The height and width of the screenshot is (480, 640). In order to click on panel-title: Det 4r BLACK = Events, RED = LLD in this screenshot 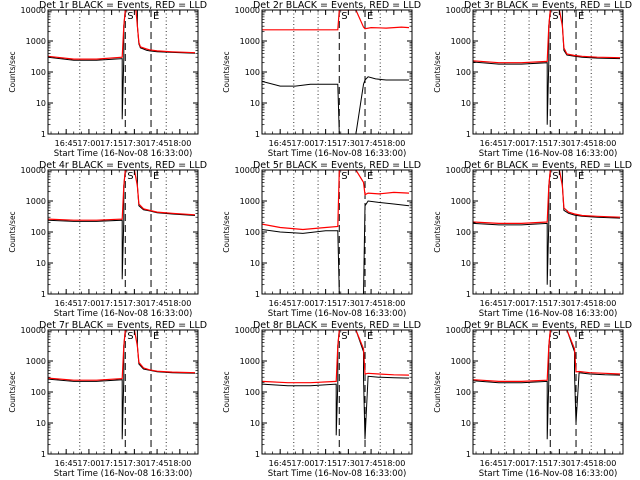, I will do `click(123, 165)`.